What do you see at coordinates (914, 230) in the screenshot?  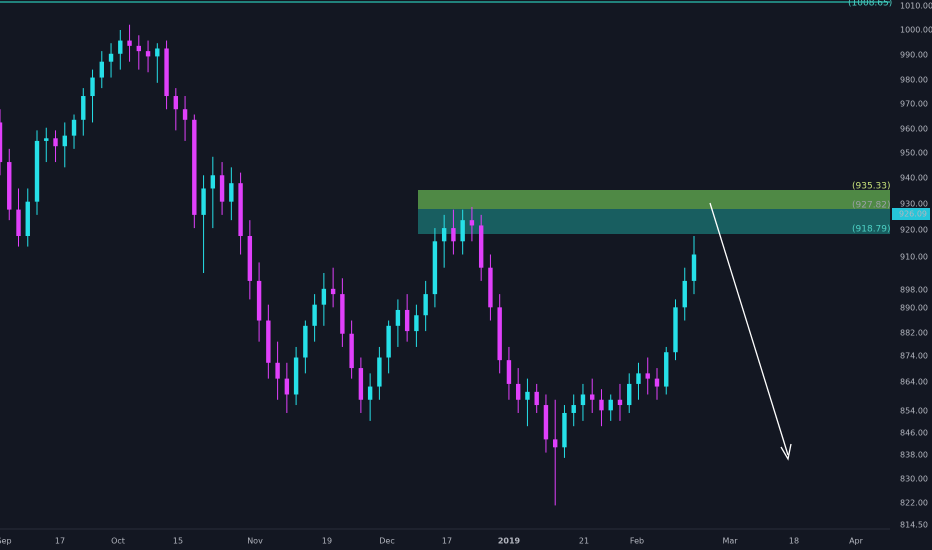 I see `price-tick-label: 920.00` at bounding box center [914, 230].